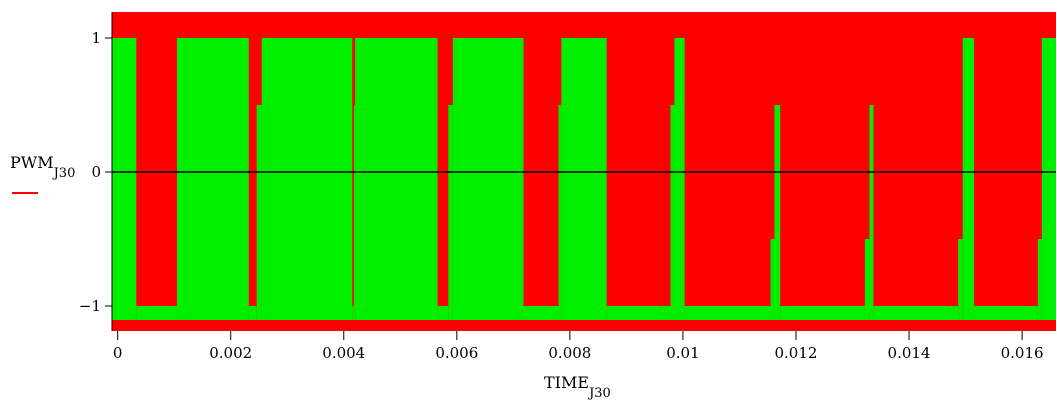 This screenshot has height=409, width=1057. I want to click on y-axis-title-sub: J30, so click(64, 173).